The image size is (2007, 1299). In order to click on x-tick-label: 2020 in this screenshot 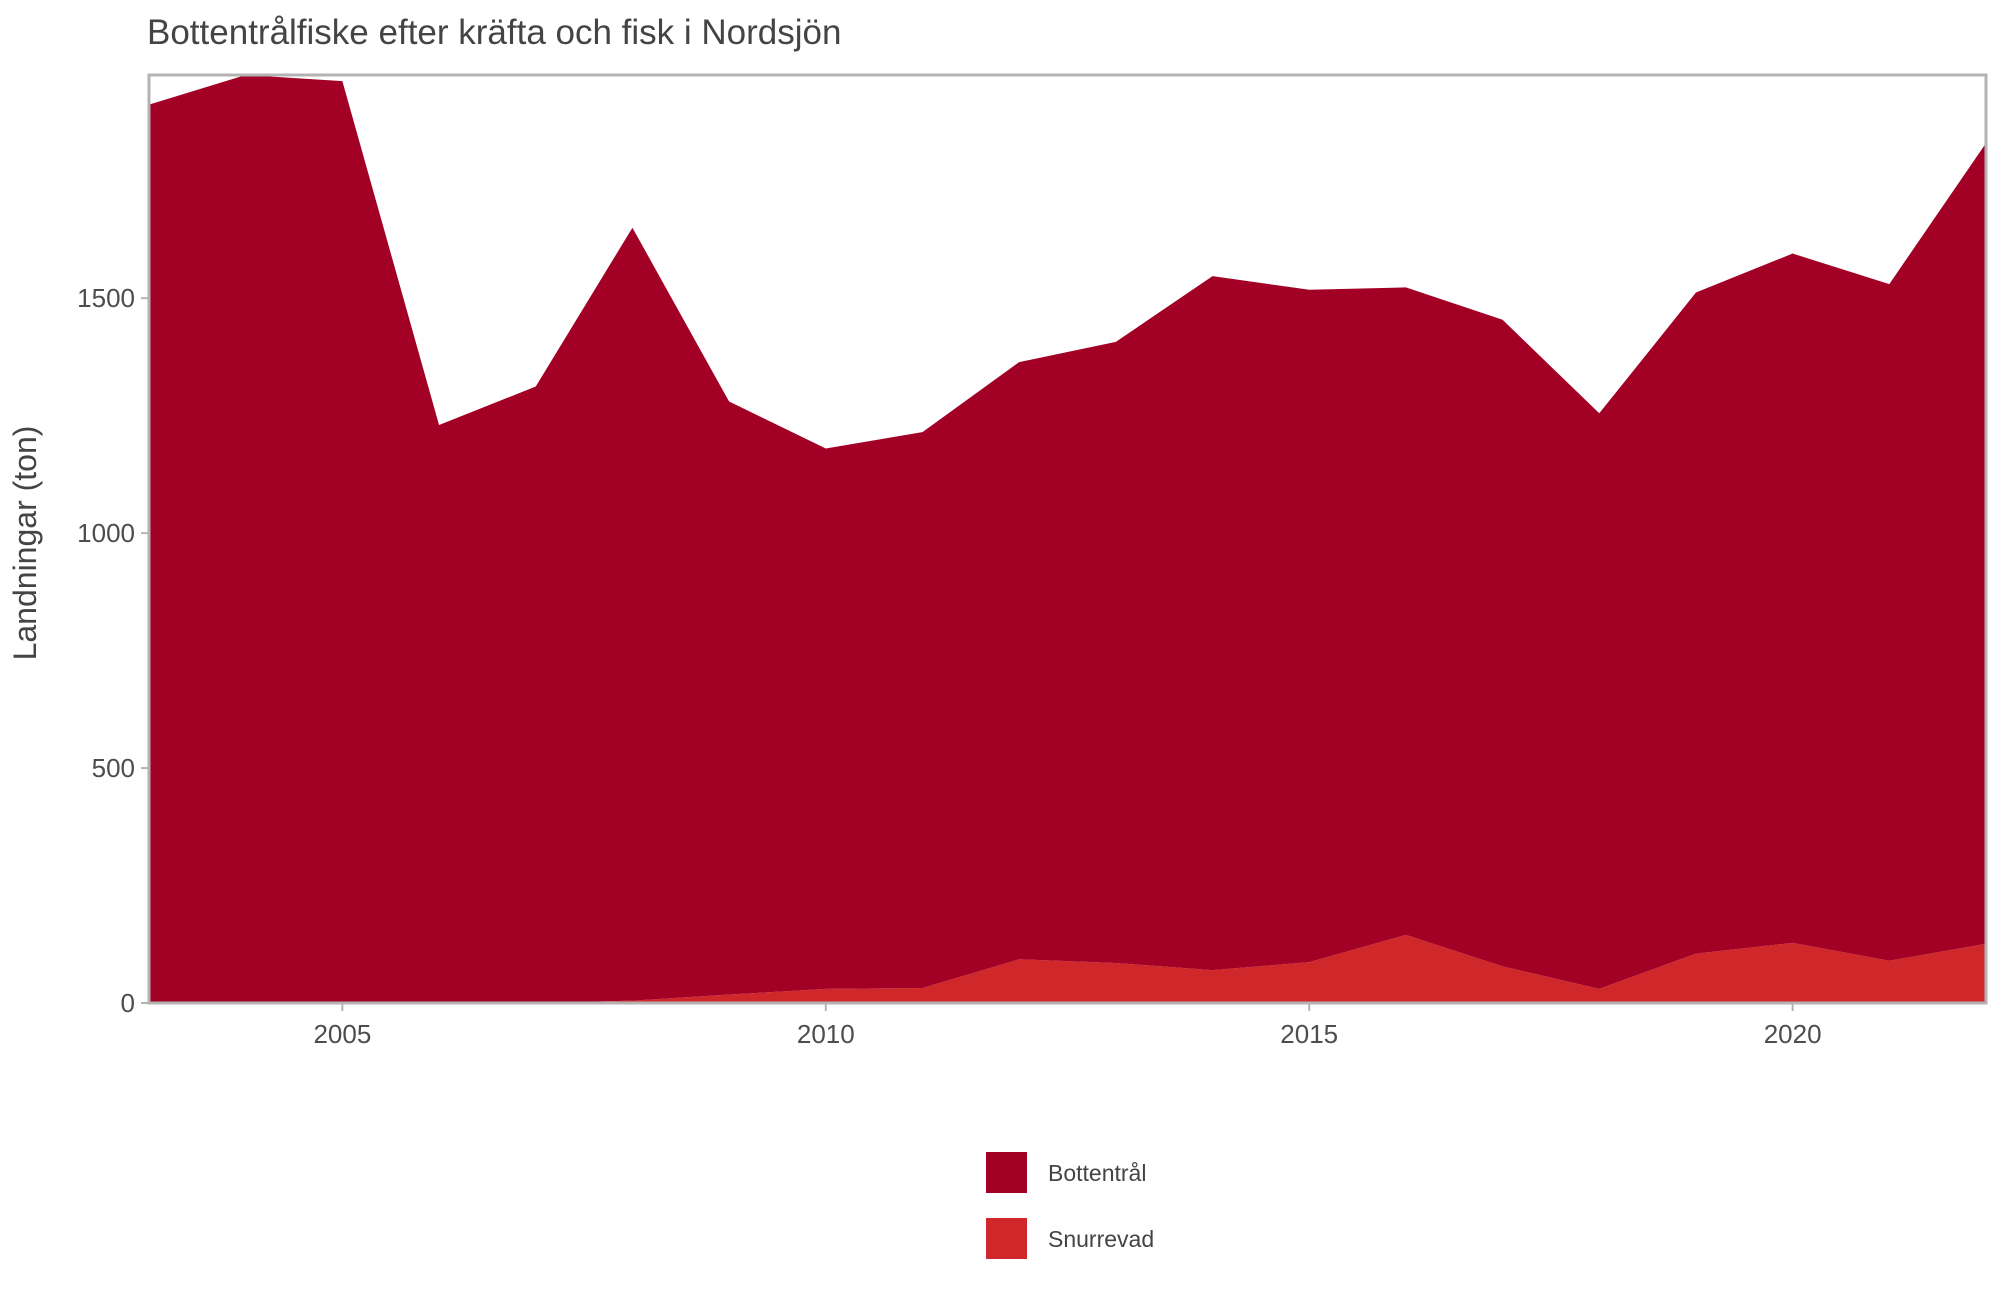, I will do `click(1793, 1034)`.